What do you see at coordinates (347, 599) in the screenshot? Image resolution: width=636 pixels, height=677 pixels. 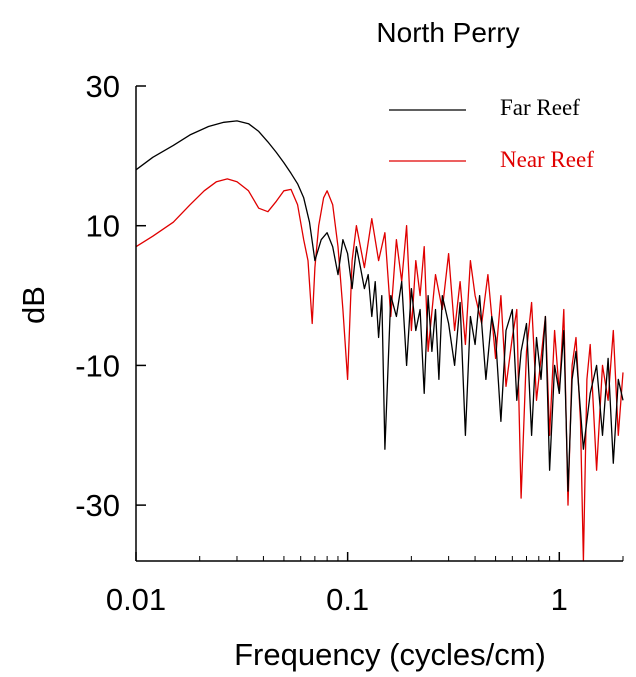 I see `x-tick-label: 0.1` at bounding box center [347, 599].